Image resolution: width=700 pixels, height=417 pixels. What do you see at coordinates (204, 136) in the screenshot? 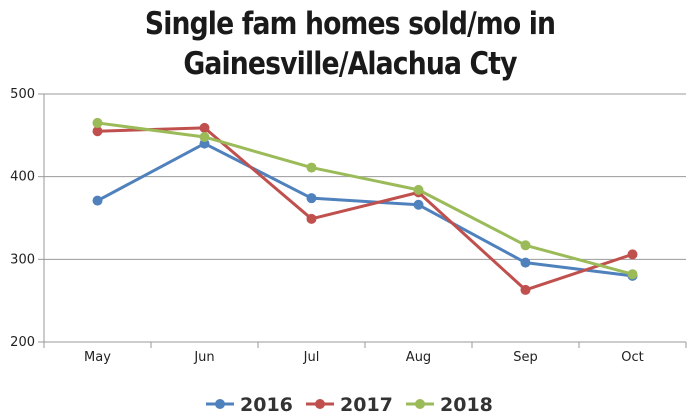
I see `data-point-2018-jun` at bounding box center [204, 136].